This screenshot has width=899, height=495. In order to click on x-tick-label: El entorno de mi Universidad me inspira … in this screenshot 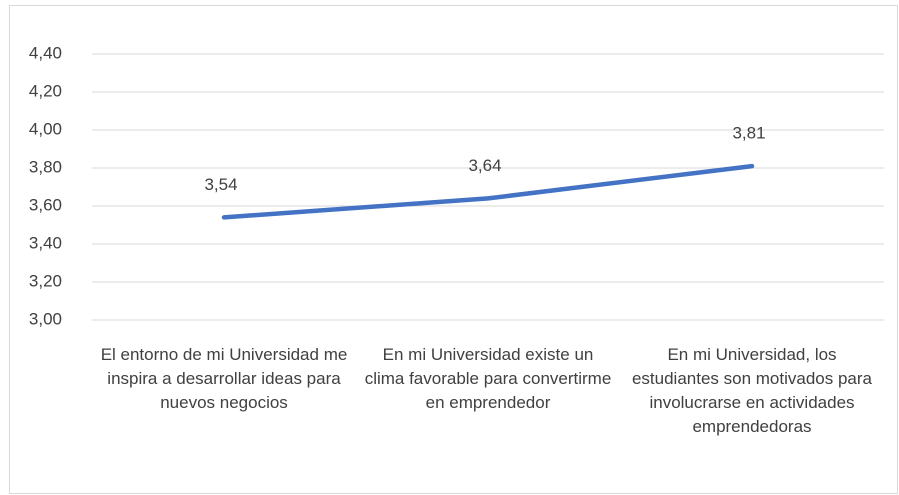, I will do `click(224, 378)`.